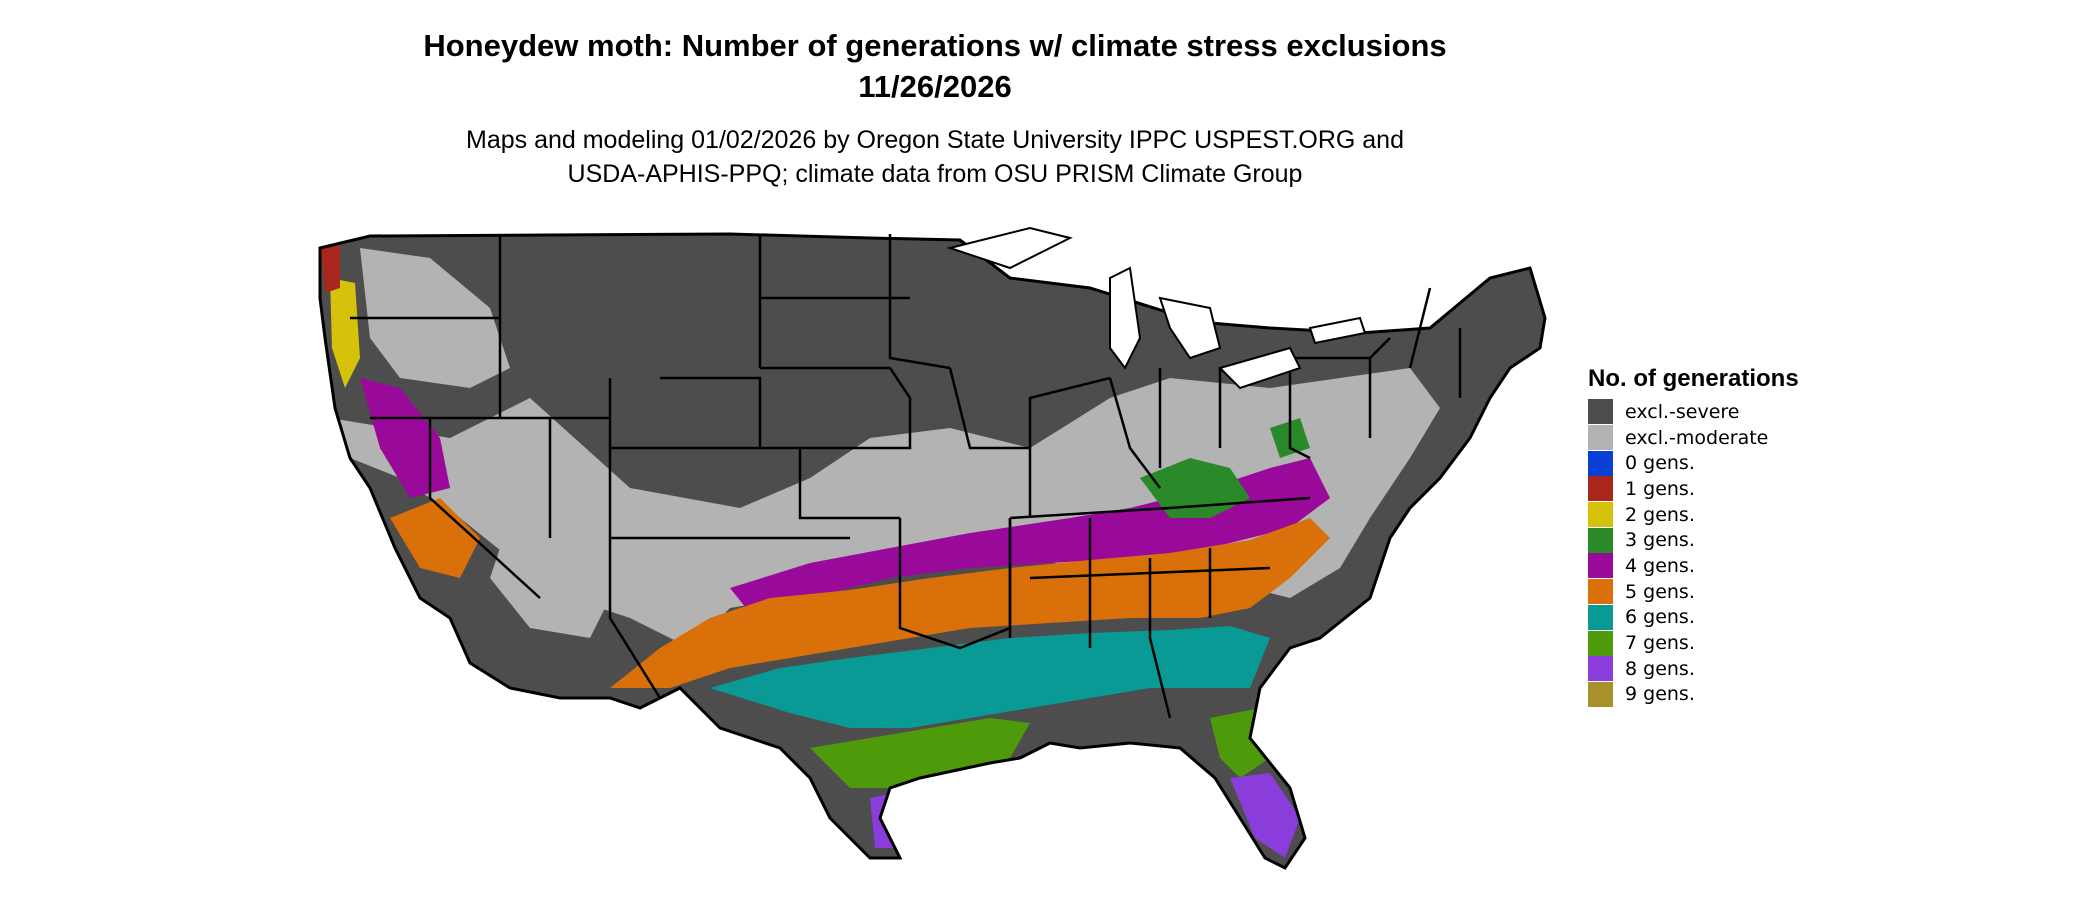 The width and height of the screenshot is (2100, 898). Describe the element at coordinates (1660, 668) in the screenshot. I see `legend-label: 8 gens.` at that location.